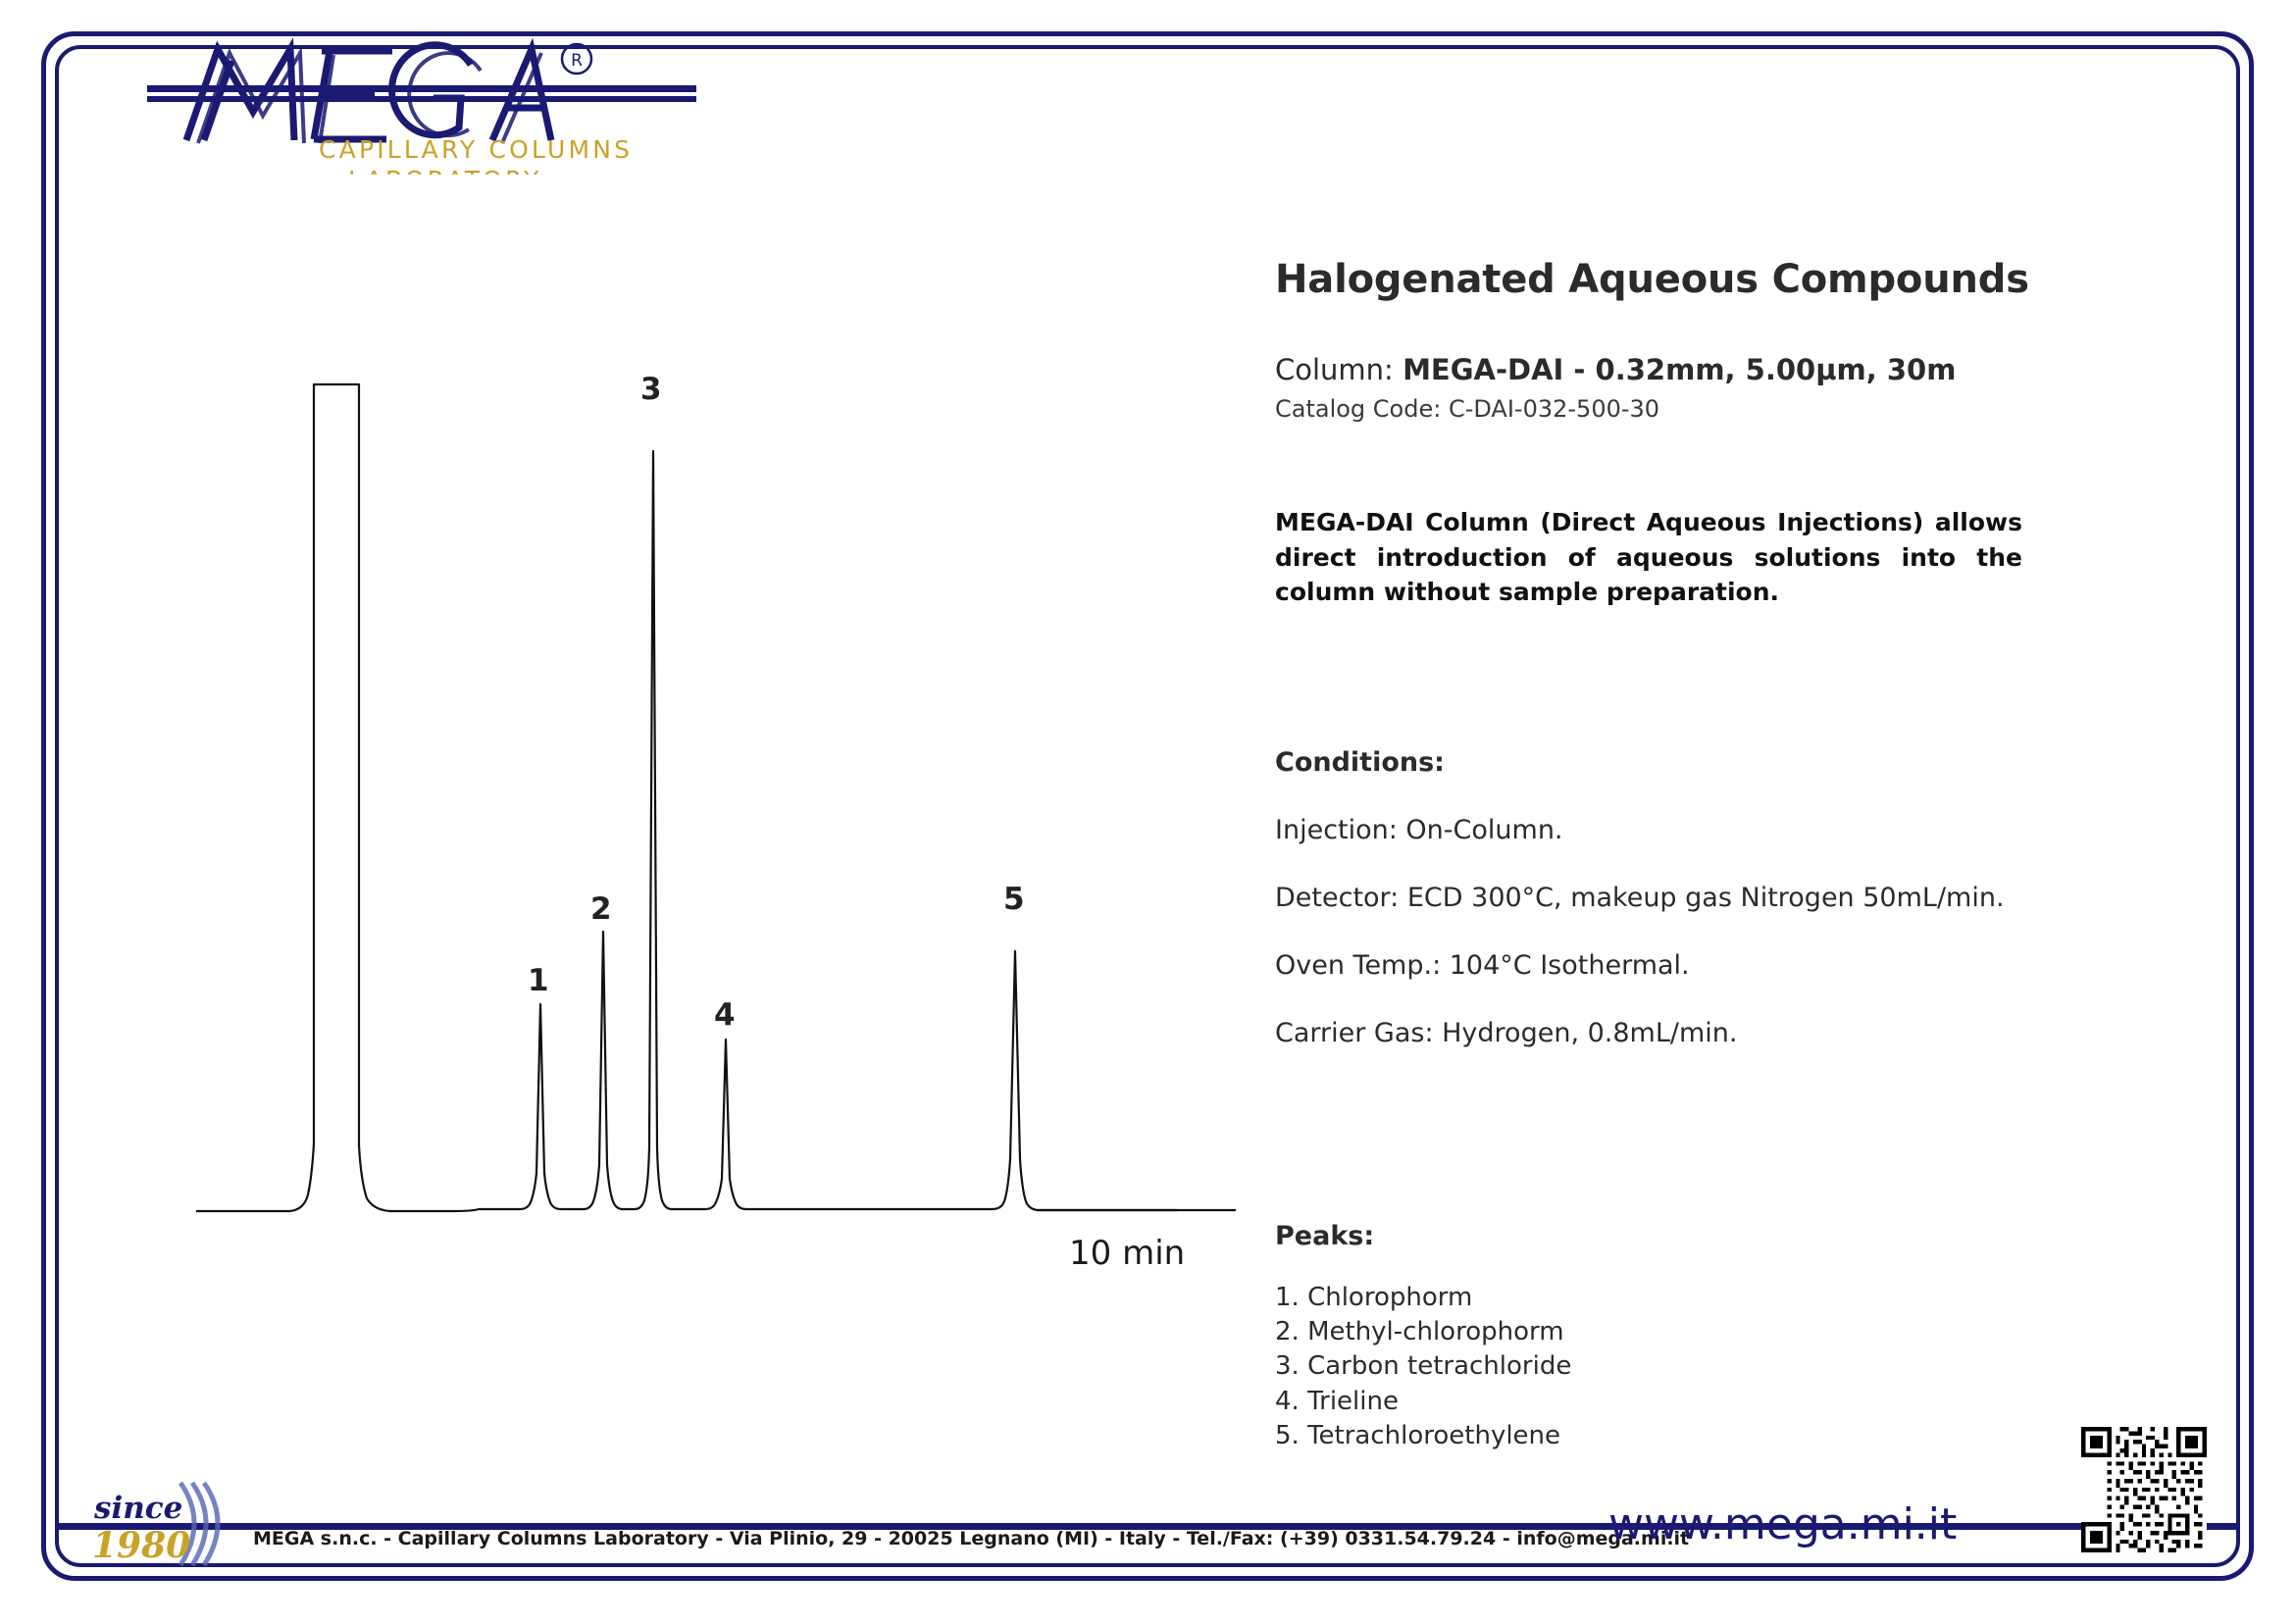 This screenshot has height=1624, width=2295. What do you see at coordinates (1506, 1032) in the screenshot?
I see `condition-item: Carrier Gas: Hydrogen, 0.8mL/min.` at bounding box center [1506, 1032].